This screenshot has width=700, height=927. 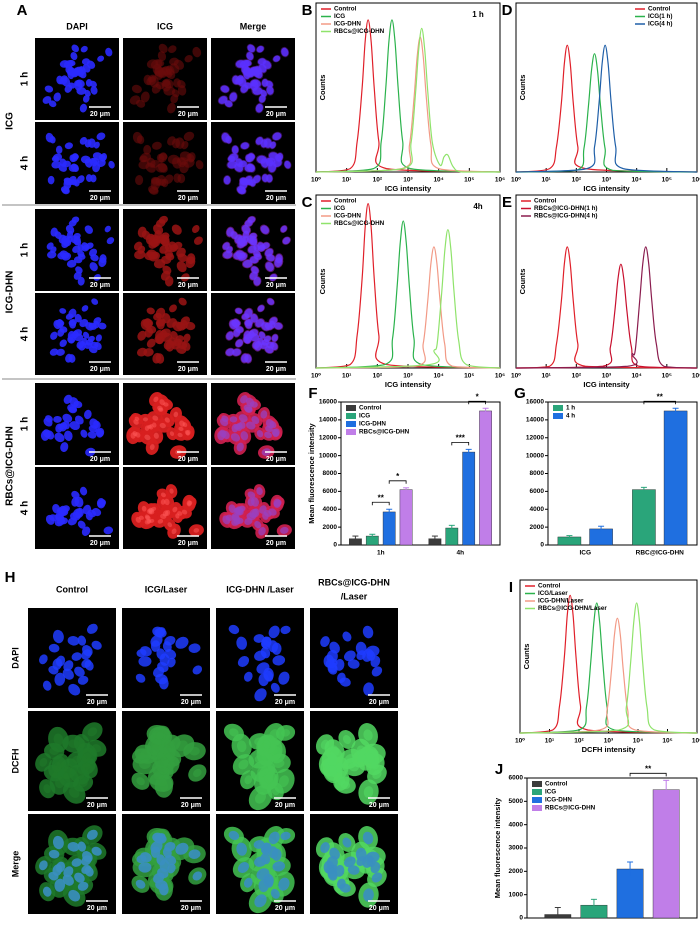 What do you see at coordinates (461, 437) in the screenshot?
I see `significance-label: ***` at bounding box center [461, 437].